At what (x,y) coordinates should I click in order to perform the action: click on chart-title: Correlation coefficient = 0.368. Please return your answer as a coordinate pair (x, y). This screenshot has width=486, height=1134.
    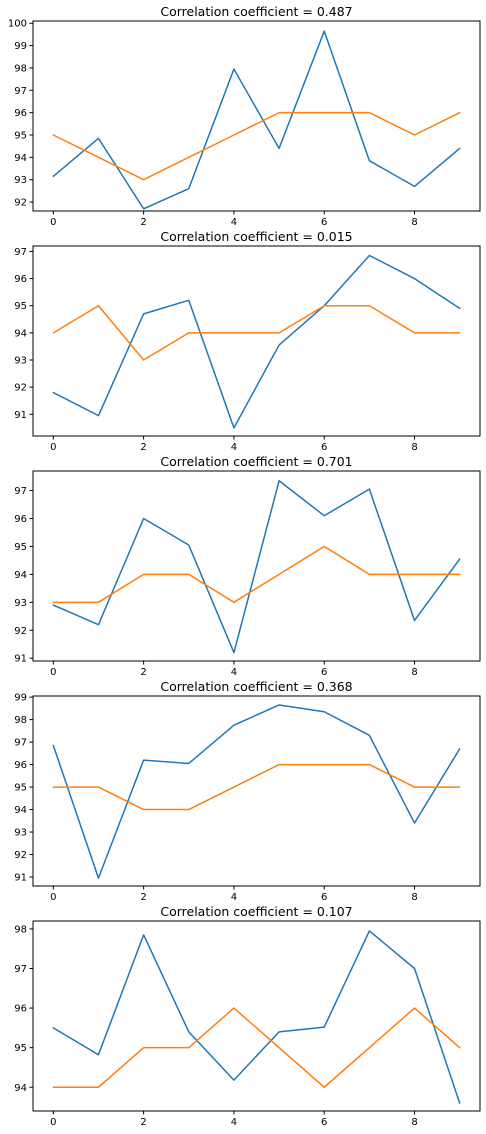
    Looking at the image, I should click on (256, 686).